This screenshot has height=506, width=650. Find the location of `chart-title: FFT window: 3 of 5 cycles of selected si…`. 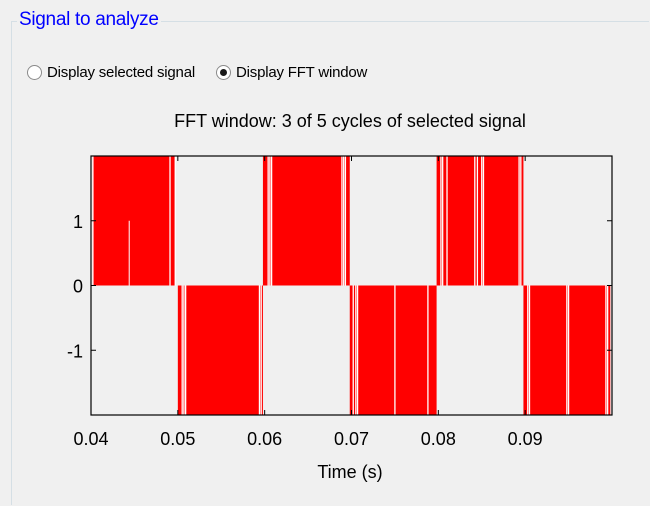

chart-title: FFT window: 3 of 5 cycles of selected si… is located at coordinates (350, 121).